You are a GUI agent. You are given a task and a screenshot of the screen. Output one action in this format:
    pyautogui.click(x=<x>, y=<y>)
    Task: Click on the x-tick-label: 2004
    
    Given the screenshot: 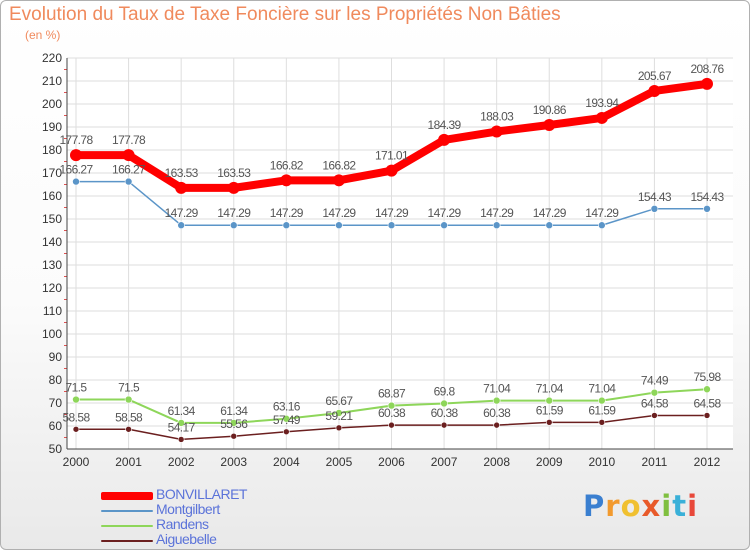 What is the action you would take?
    pyautogui.click(x=286, y=462)
    